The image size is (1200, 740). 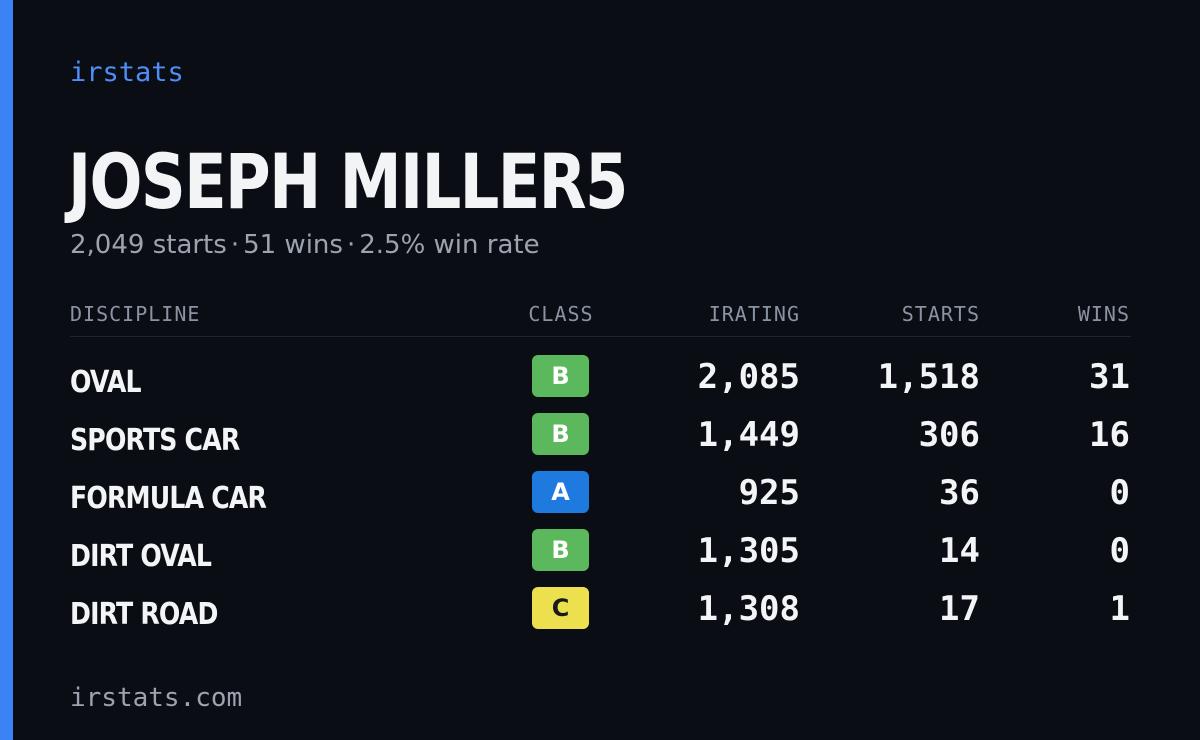 I want to click on irating-value: 1,308, so click(x=748, y=609).